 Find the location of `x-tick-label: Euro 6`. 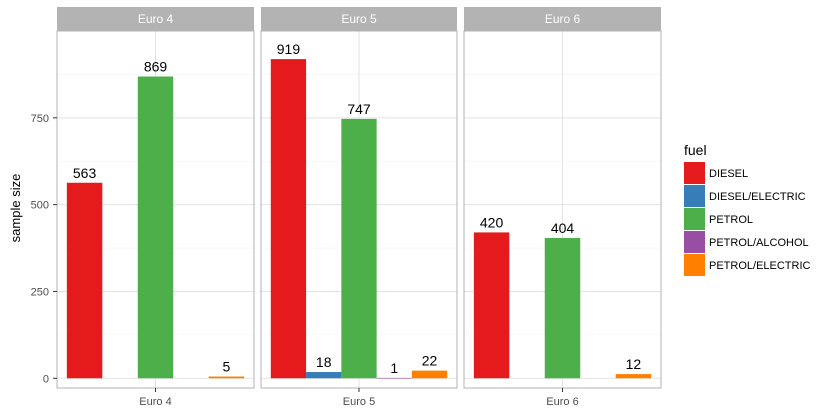

x-tick-label: Euro 6 is located at coordinates (562, 402).